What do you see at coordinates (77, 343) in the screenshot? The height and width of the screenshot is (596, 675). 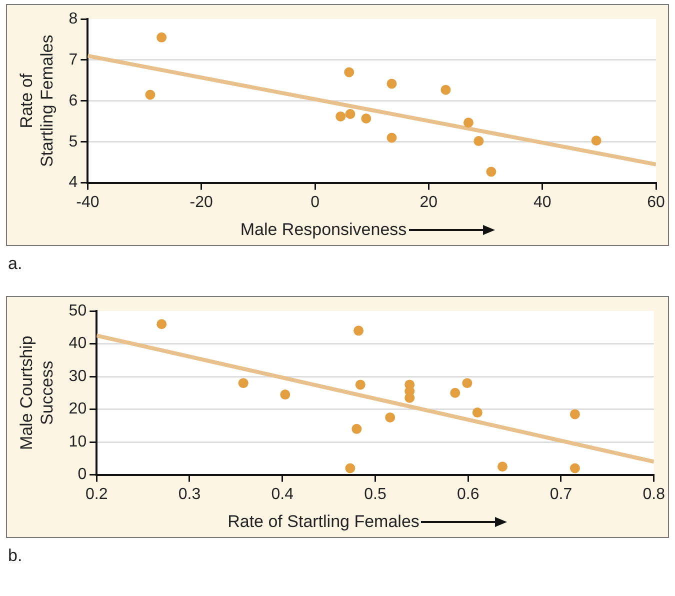 I see `y-tick-label: 40` at bounding box center [77, 343].